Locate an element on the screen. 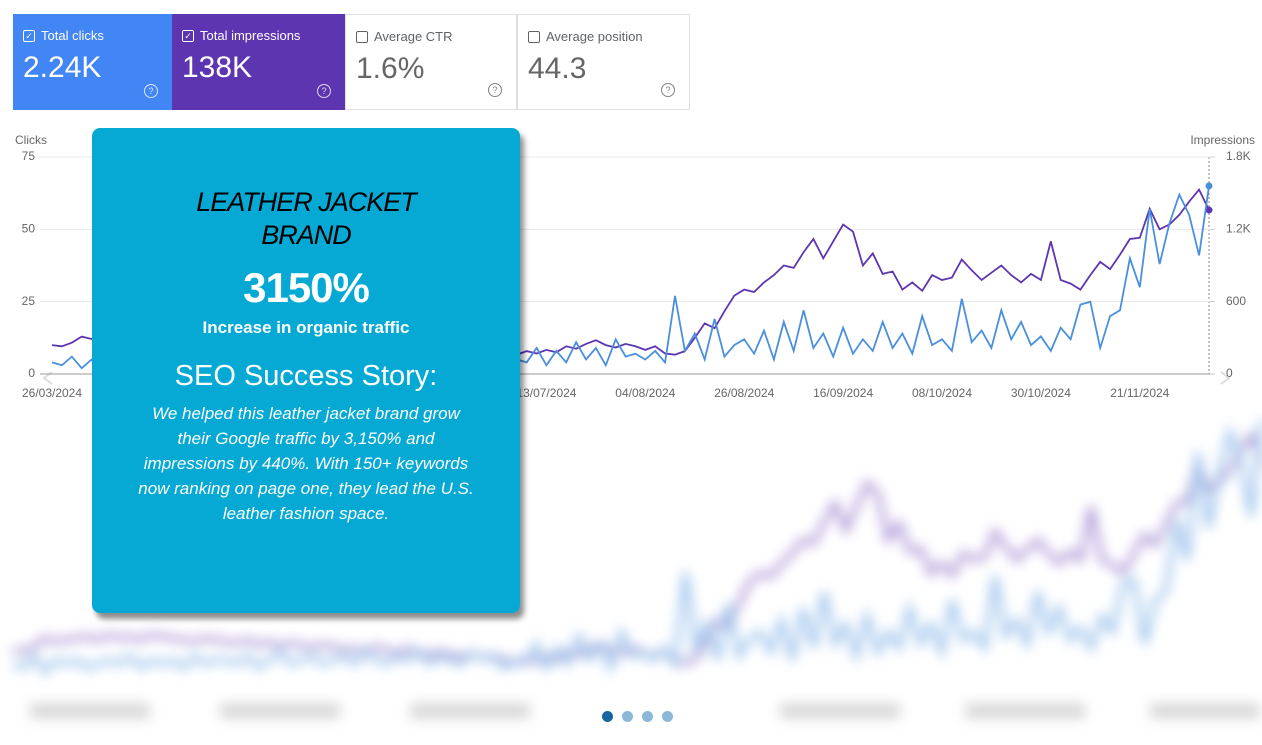  metric-label-row: ✓ Total clicks is located at coordinates (92, 35).